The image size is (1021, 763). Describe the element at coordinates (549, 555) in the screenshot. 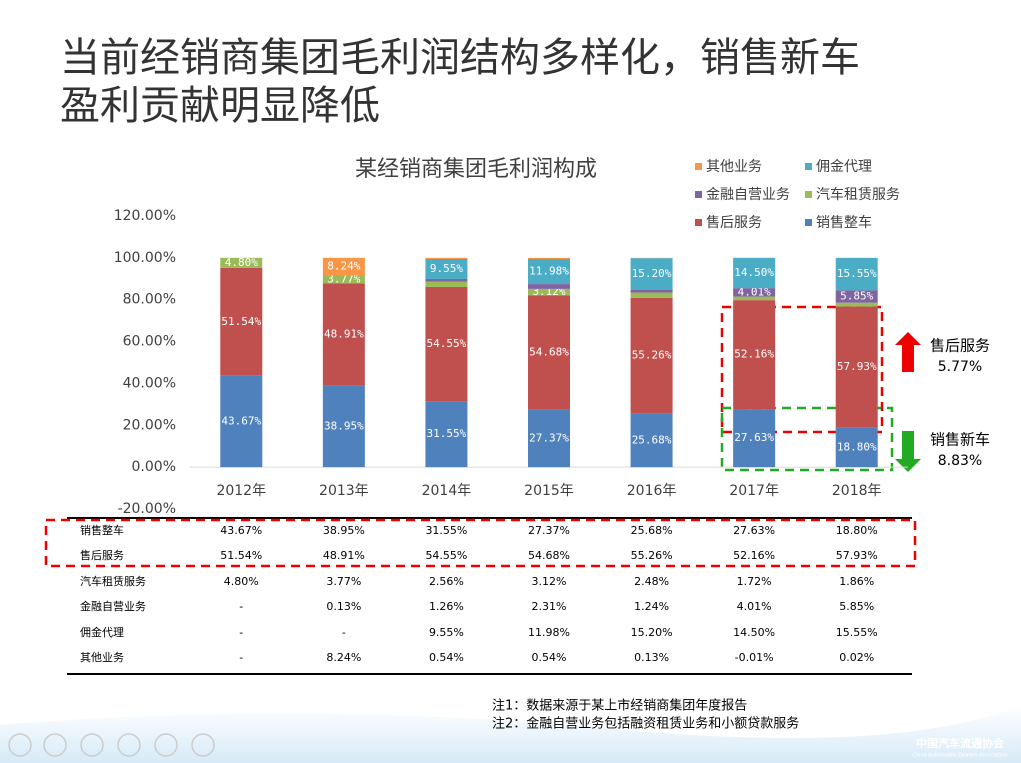

I see `table-cell: 54.68%` at that location.